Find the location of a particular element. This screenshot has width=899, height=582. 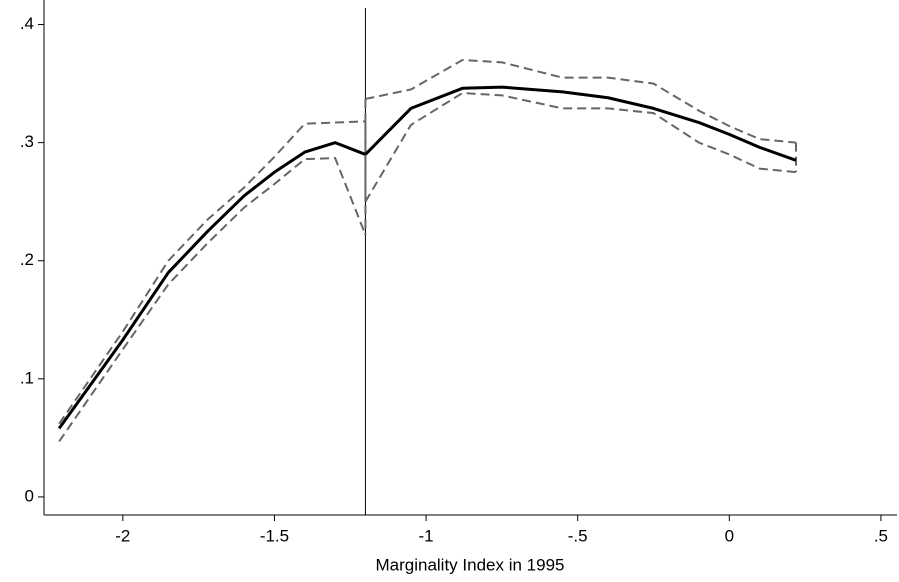

x-tick-label: -1 is located at coordinates (426, 535).